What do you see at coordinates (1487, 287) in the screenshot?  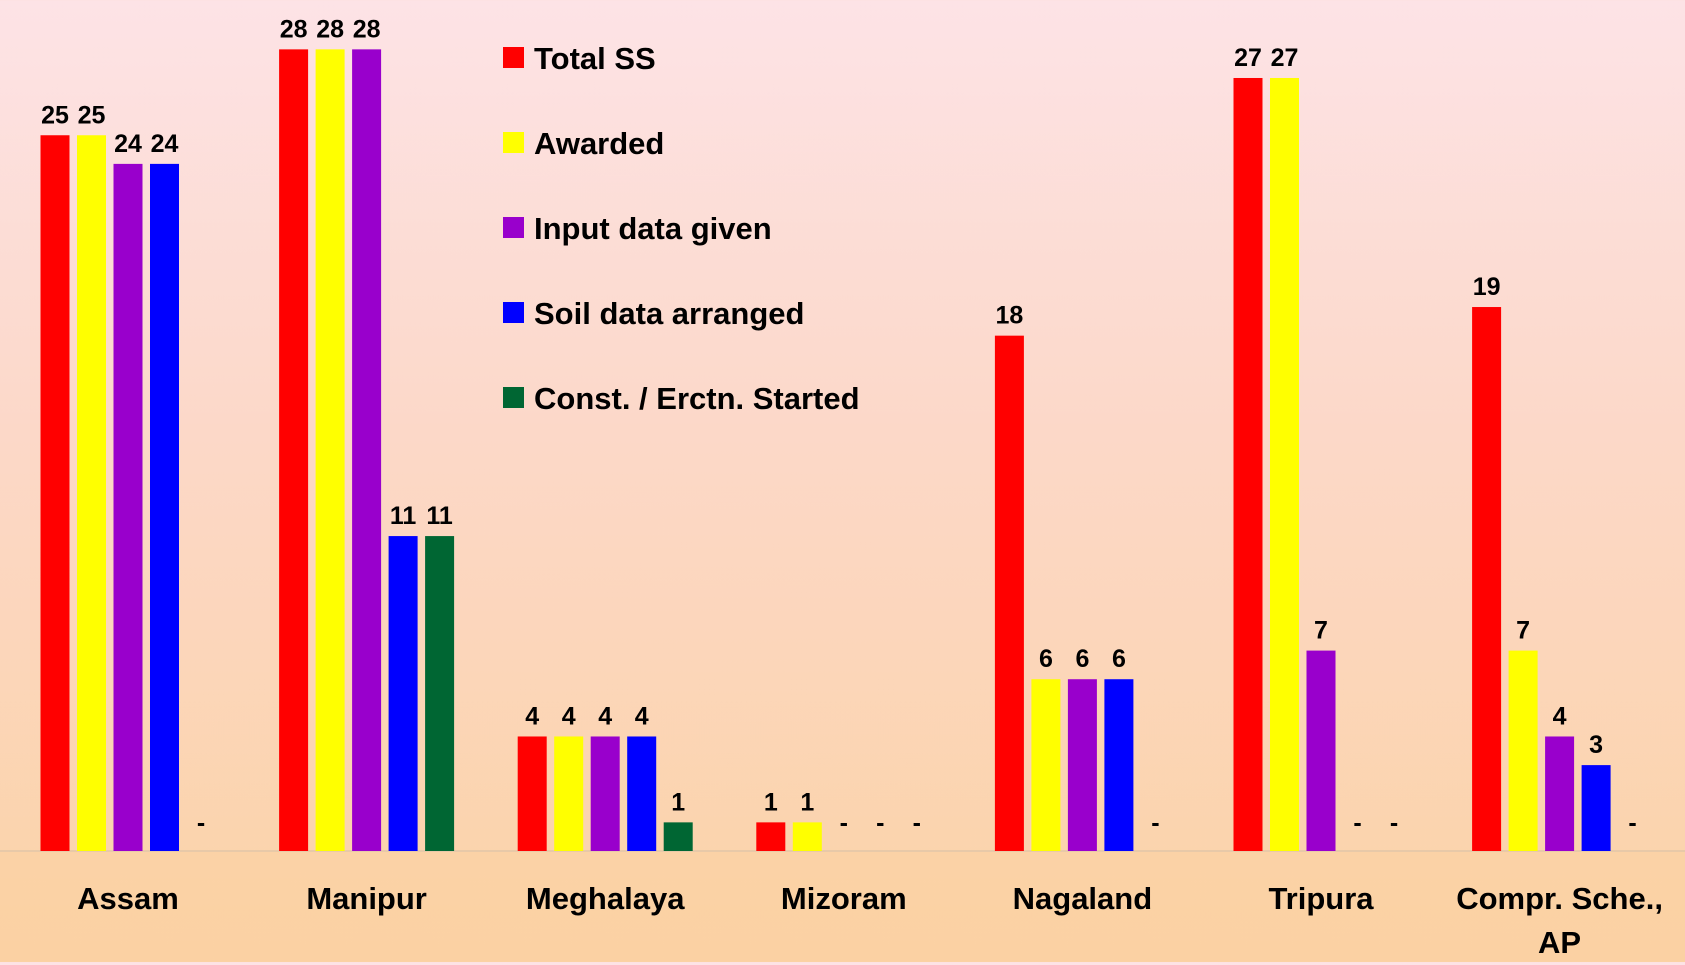 I see `data-label: 19` at bounding box center [1487, 287].